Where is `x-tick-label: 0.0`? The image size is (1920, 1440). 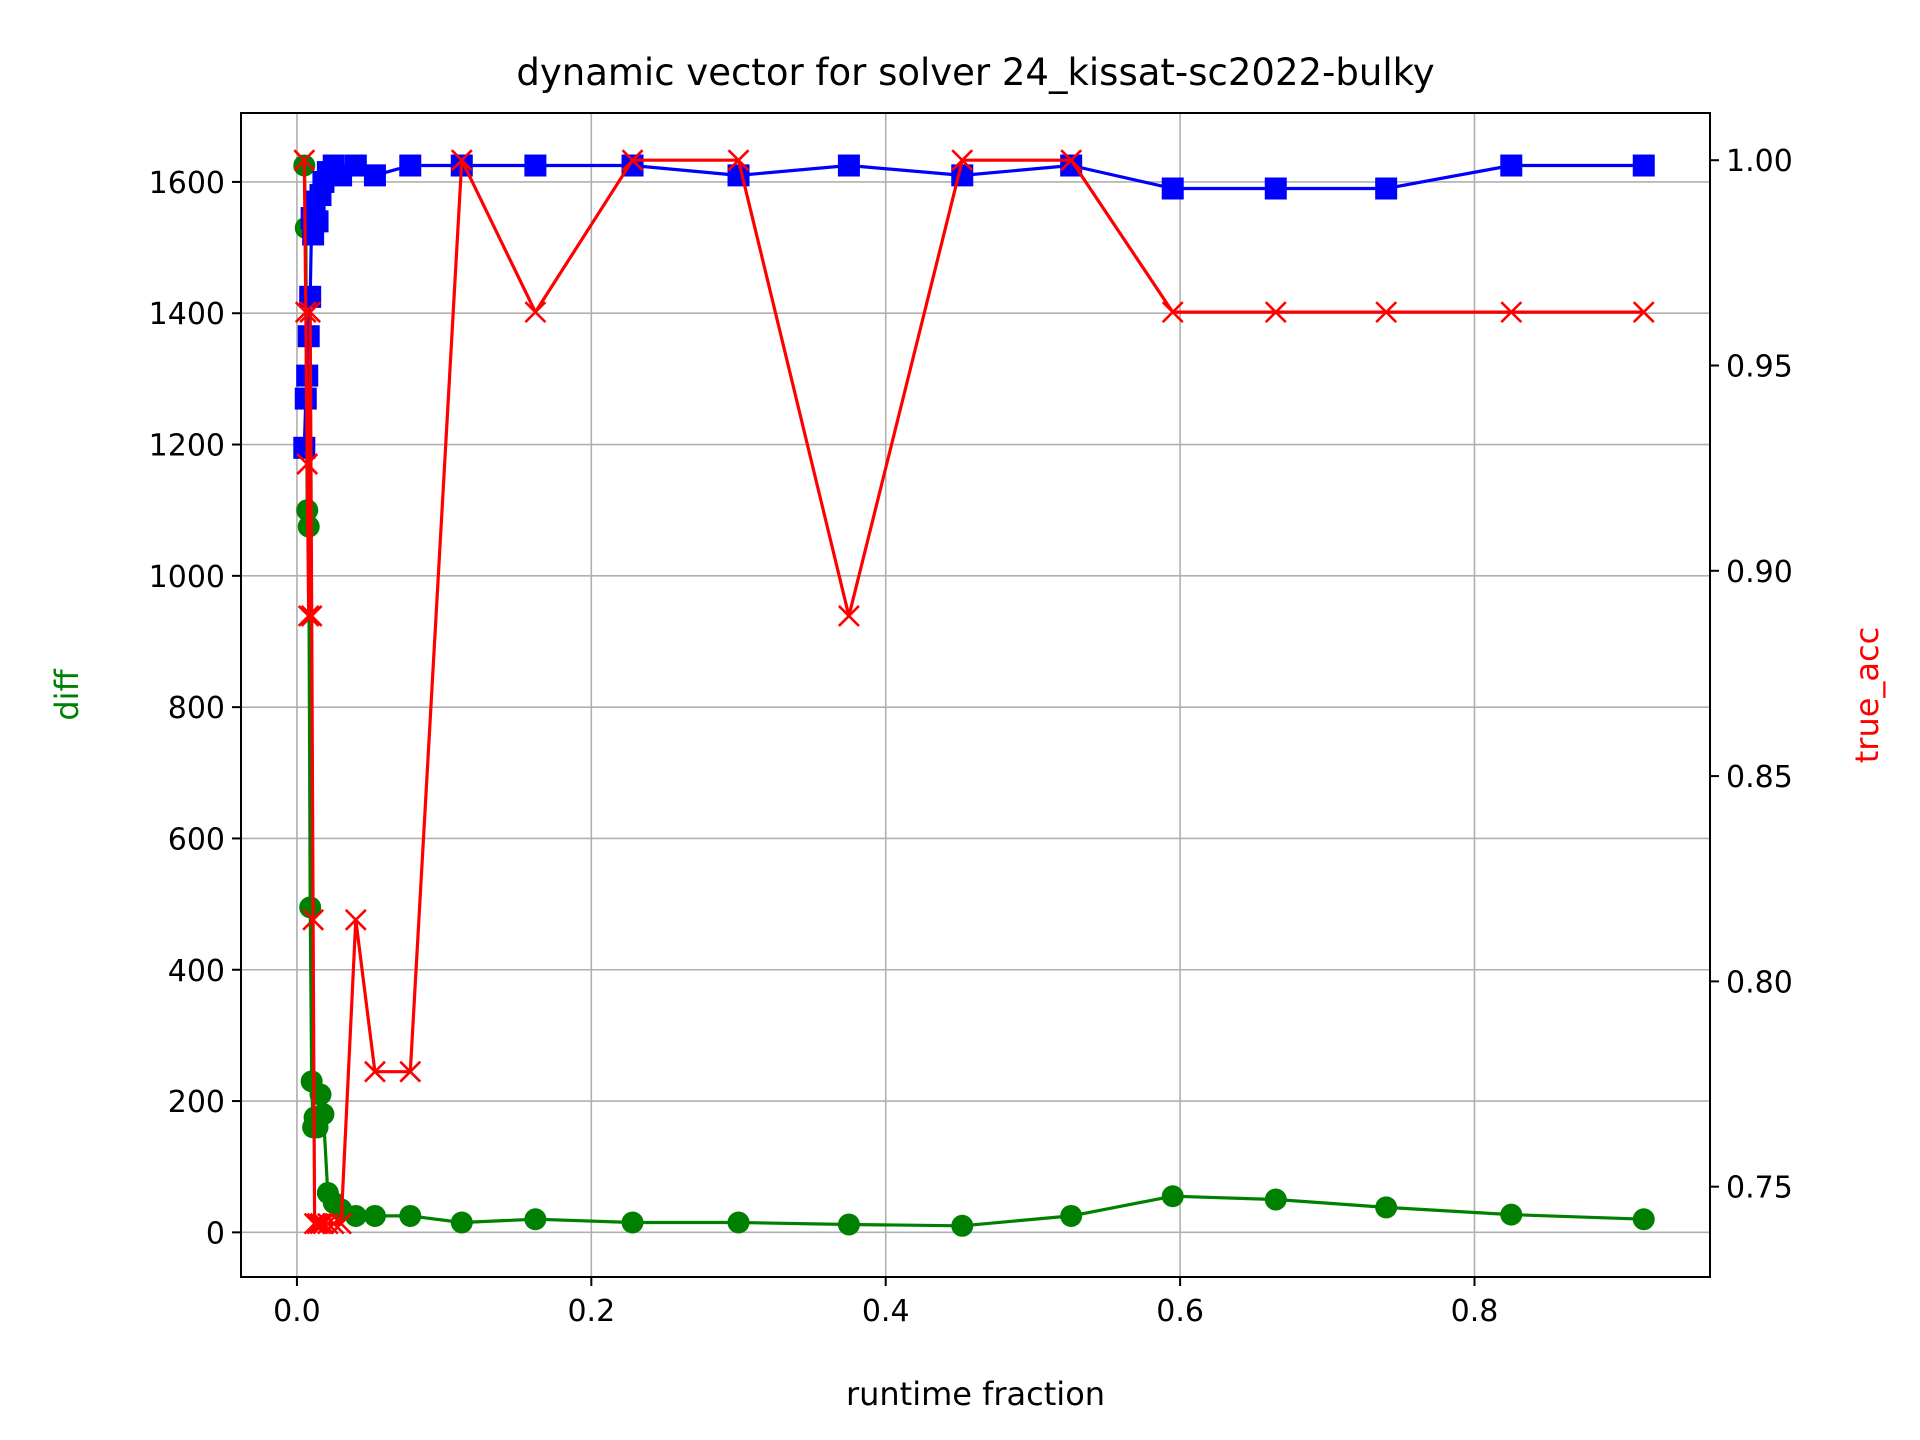
x-tick-label: 0.0 is located at coordinates (297, 1311).